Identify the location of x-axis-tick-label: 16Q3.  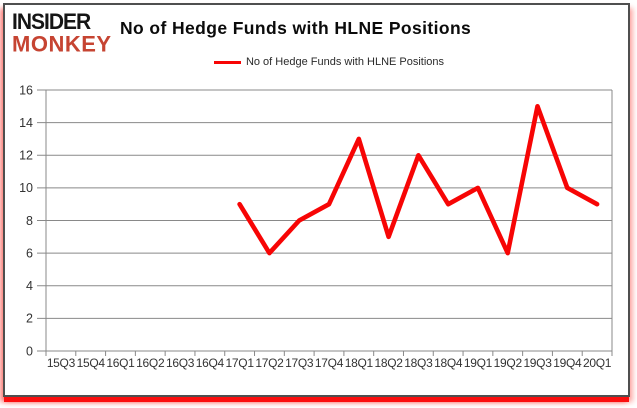
(180, 363).